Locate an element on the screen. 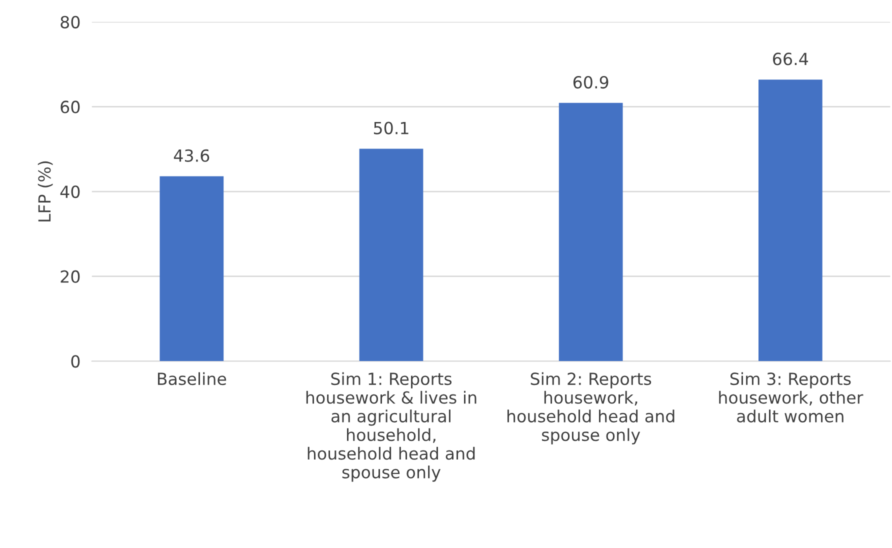 The width and height of the screenshot is (892, 548). data-label: 50.1 is located at coordinates (391, 128).